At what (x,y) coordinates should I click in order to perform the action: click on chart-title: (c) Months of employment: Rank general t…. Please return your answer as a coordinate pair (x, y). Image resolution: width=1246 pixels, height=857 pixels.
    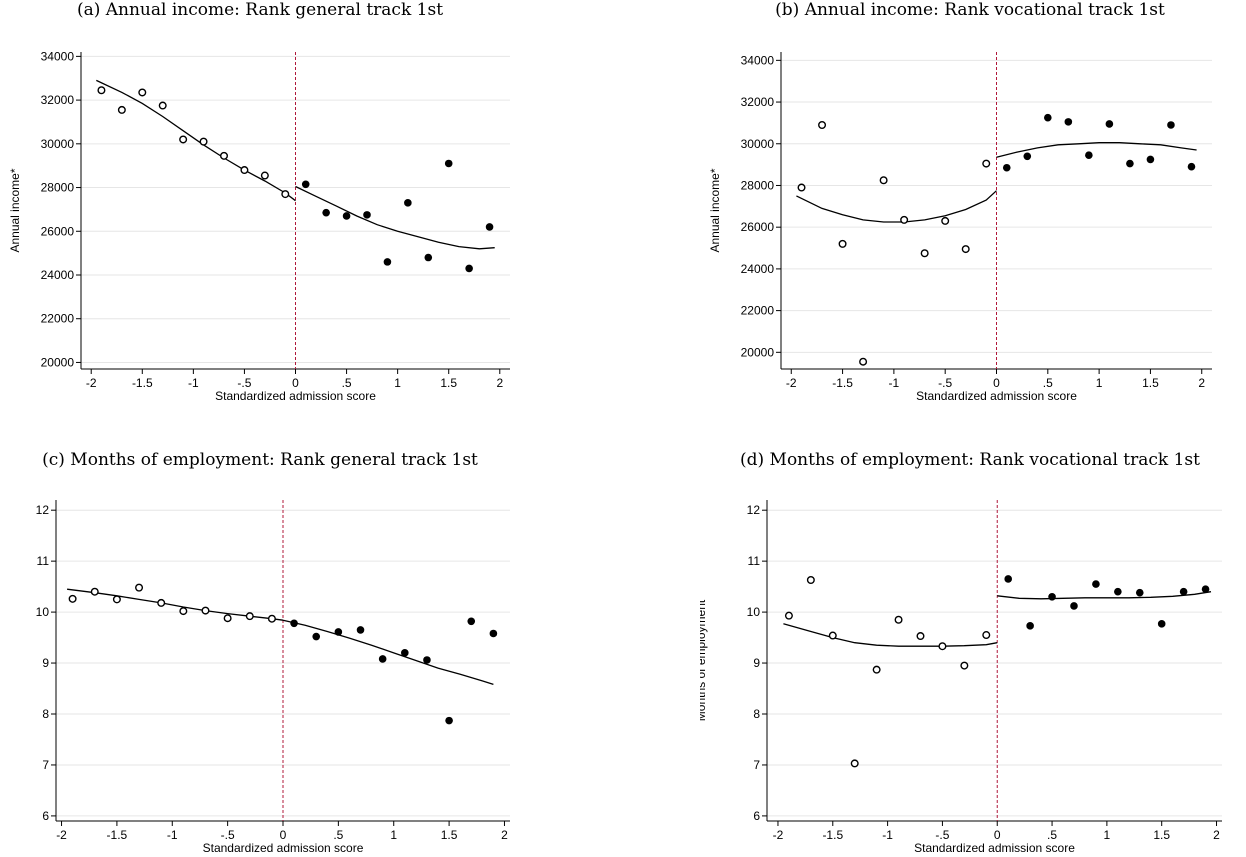
    Looking at the image, I should click on (260, 460).